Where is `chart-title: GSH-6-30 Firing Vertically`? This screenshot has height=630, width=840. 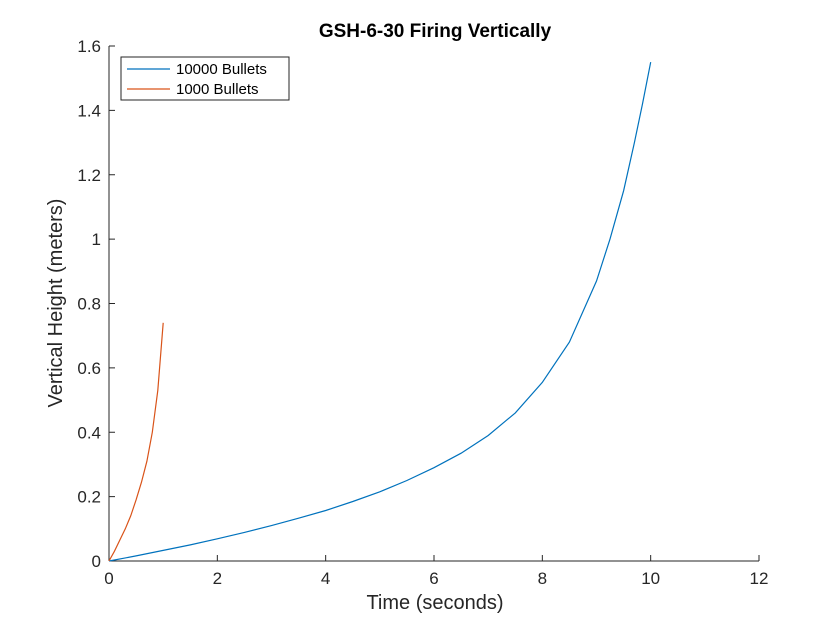 chart-title: GSH-6-30 Firing Vertically is located at coordinates (435, 31).